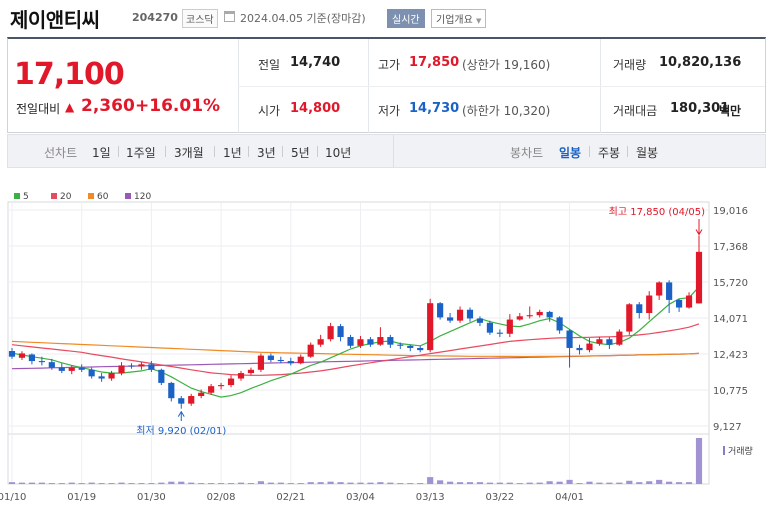 This screenshot has width=766, height=509. I want to click on upper-limit: (상한가 19,160), so click(506, 65).